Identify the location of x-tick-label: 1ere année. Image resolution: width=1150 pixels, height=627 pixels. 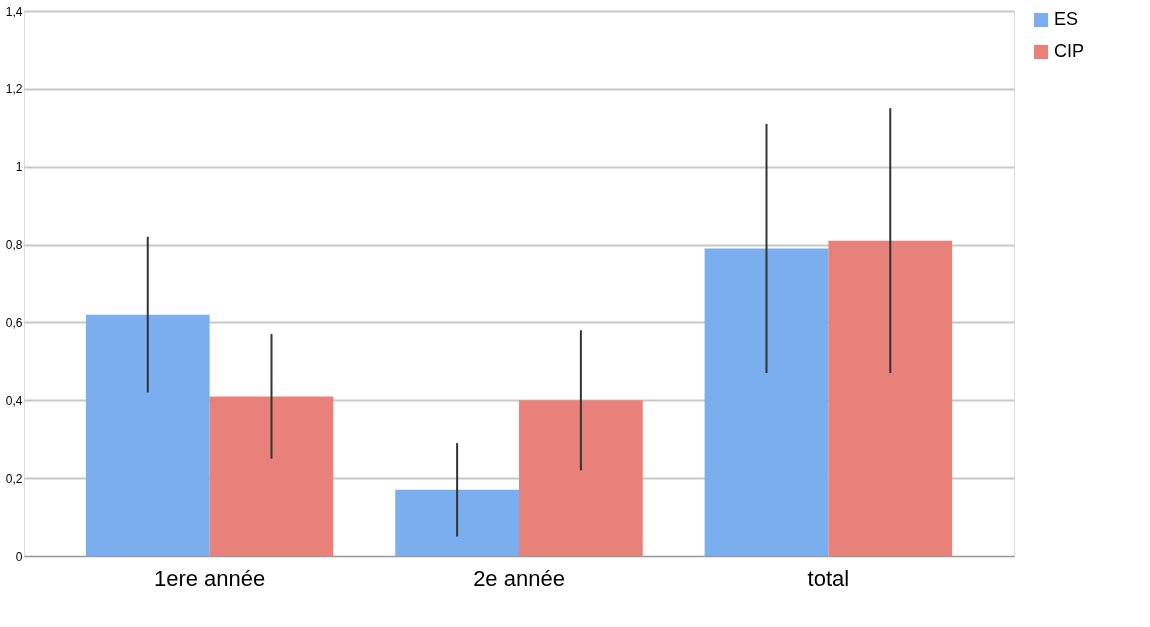
(209, 578).